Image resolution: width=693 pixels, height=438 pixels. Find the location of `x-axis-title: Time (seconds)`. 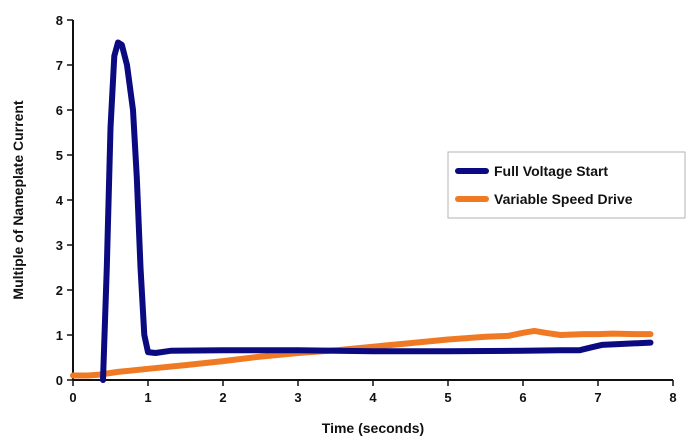

x-axis-title: Time (seconds) is located at coordinates (373, 428).